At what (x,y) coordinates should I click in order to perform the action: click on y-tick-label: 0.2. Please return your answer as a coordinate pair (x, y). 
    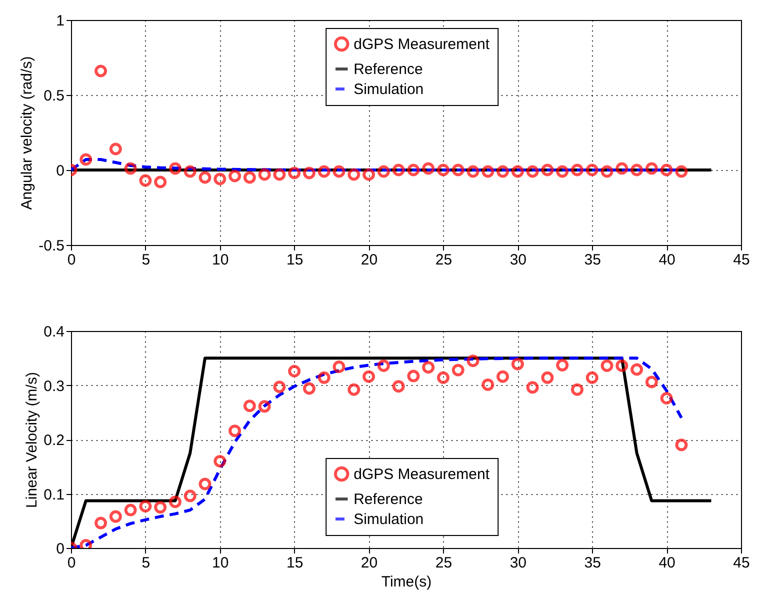
    Looking at the image, I should click on (54, 440).